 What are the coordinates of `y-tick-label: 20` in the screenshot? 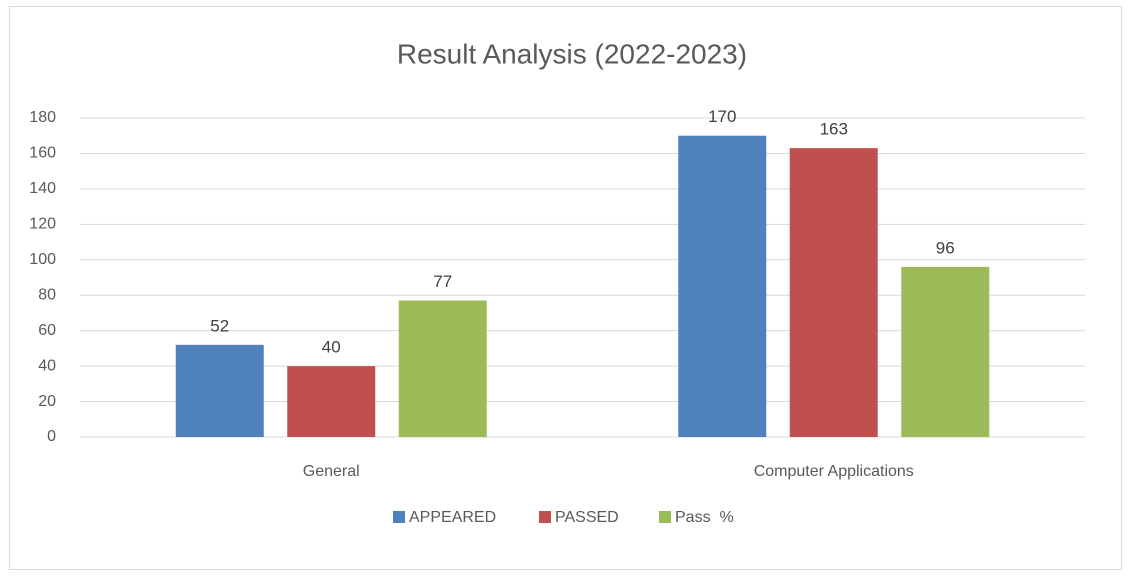 It's located at (47, 401).